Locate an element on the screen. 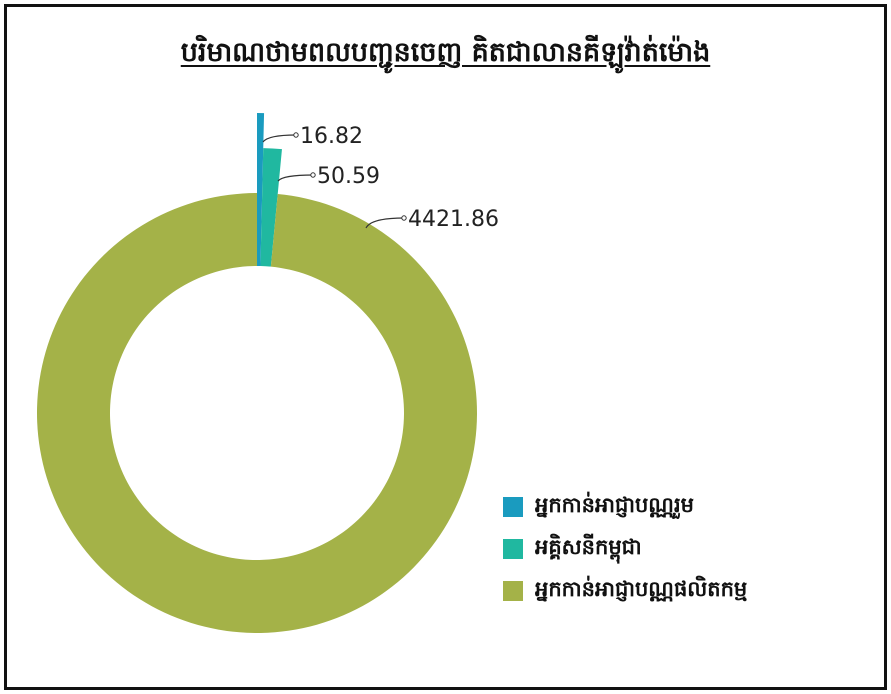 The image size is (891, 694). data-label: 16.82 is located at coordinates (331, 136).